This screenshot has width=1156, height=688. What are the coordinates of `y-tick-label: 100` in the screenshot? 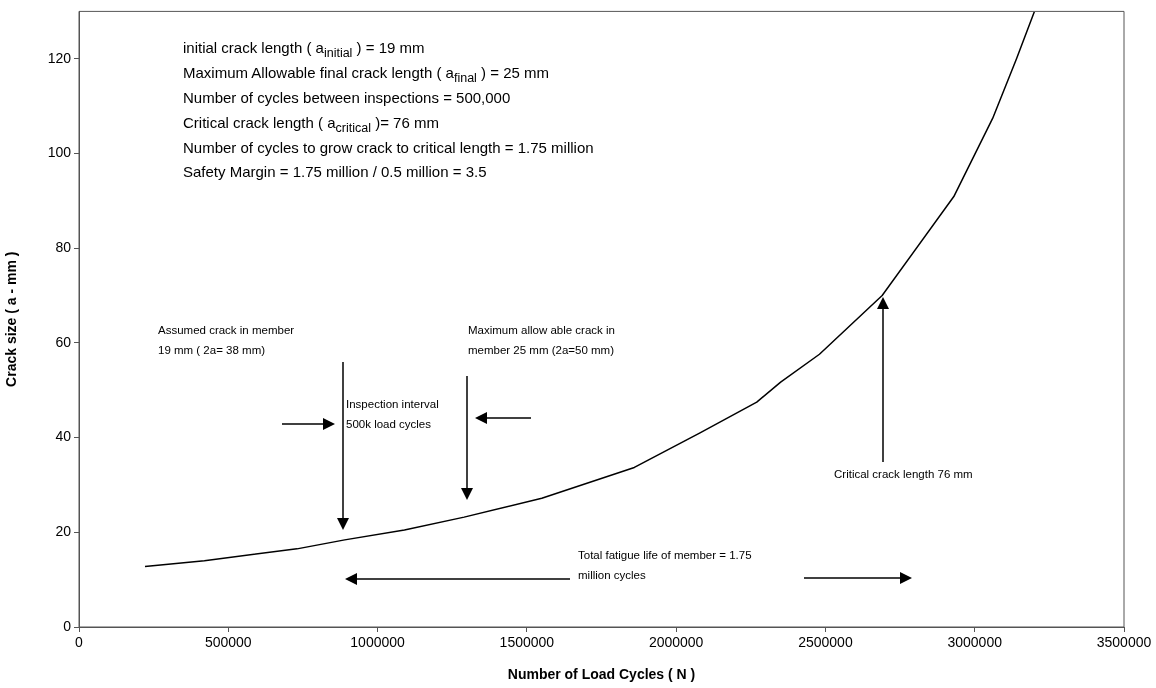 It's located at (59, 152).